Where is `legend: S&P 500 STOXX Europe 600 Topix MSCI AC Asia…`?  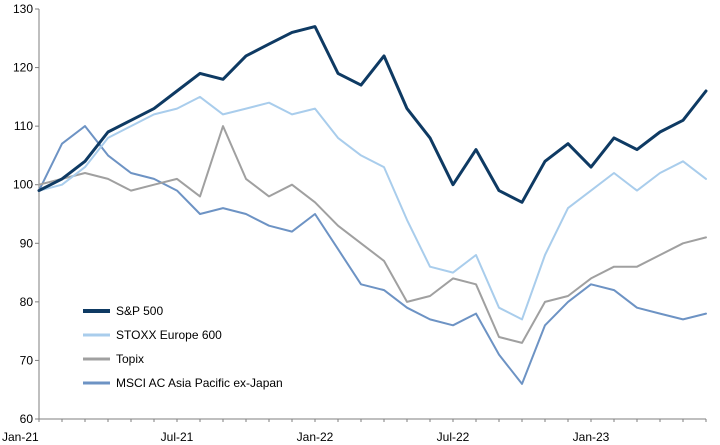 legend: S&P 500 STOXX Europe 600 Topix MSCI AC Asia… is located at coordinates (183, 347).